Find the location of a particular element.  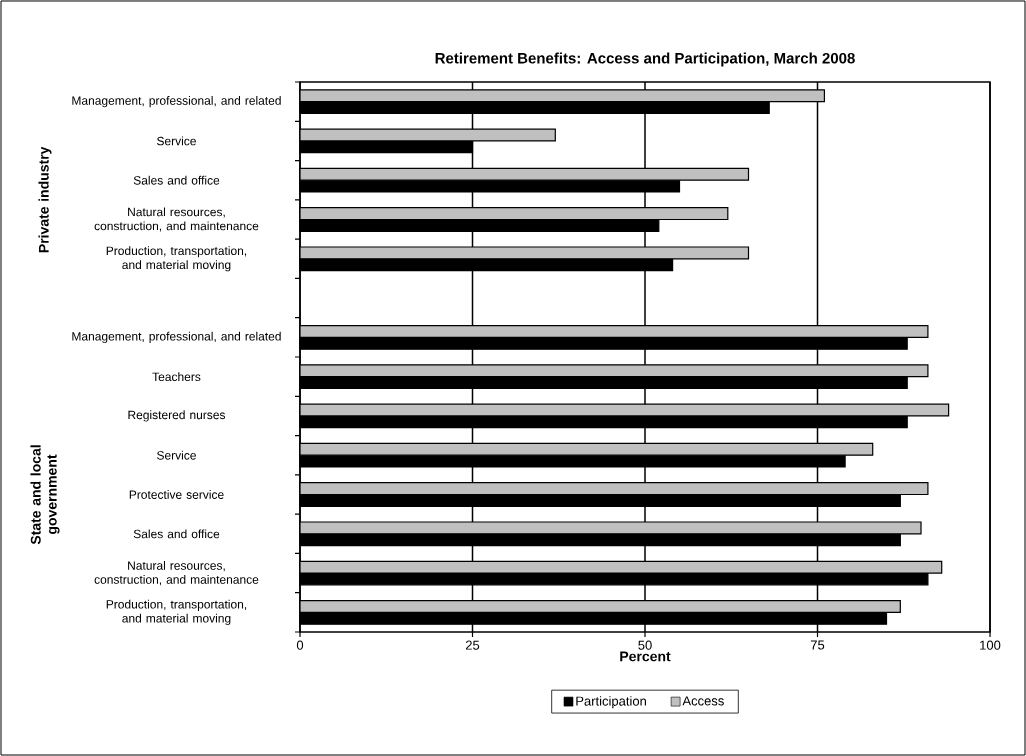

y-tick-label: Teachers is located at coordinates (176, 377).